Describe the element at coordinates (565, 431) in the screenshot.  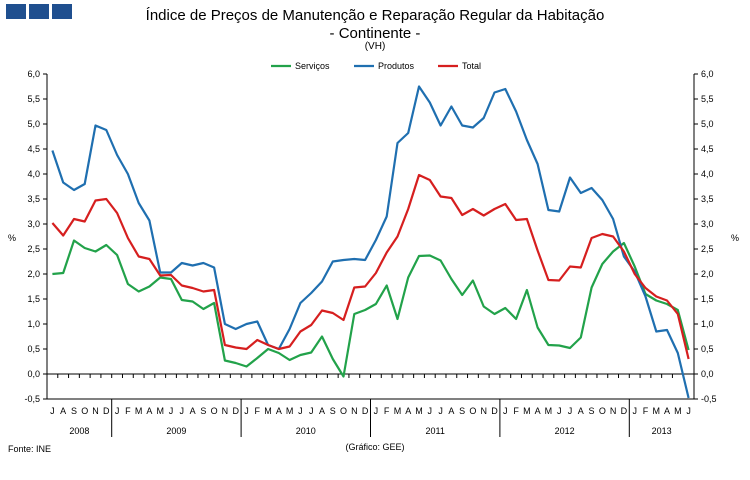
I see `year-label: 2012` at that location.